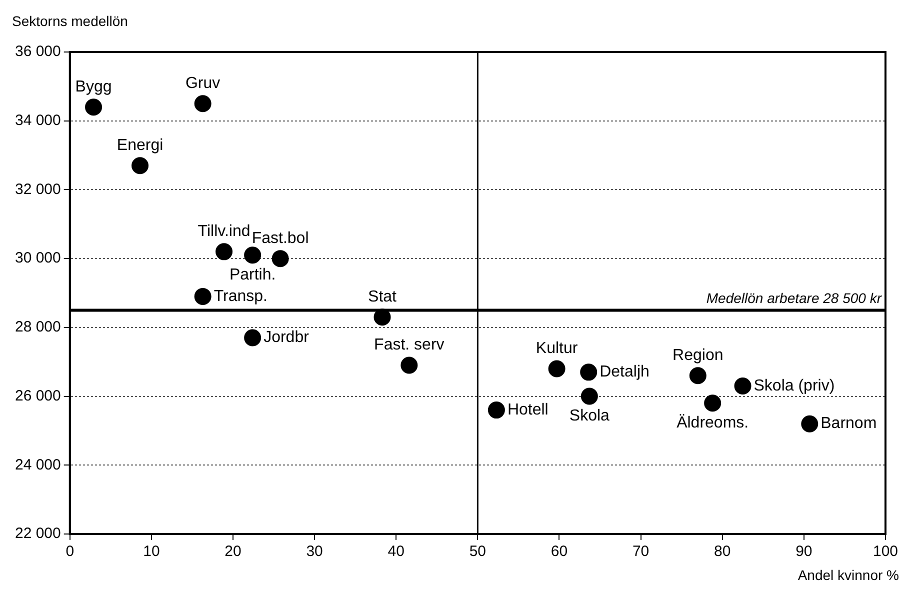 The image size is (909, 594). I want to click on annotation: Bygg, so click(93, 87).